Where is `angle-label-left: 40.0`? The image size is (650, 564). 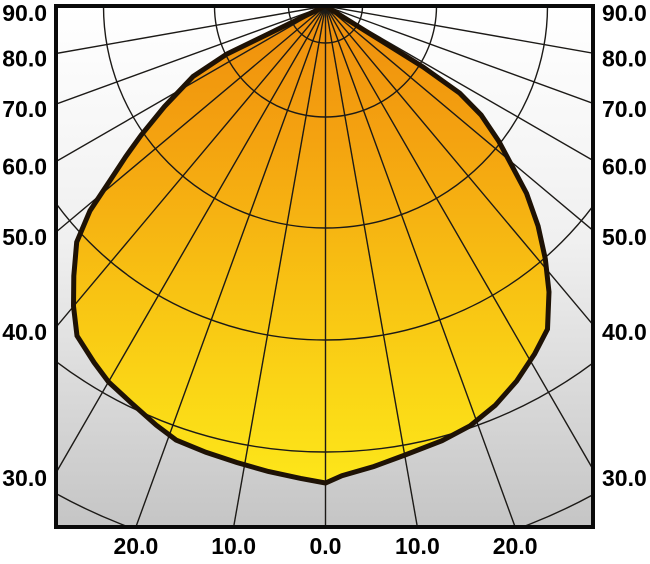 angle-label-left: 40.0 is located at coordinates (24, 332).